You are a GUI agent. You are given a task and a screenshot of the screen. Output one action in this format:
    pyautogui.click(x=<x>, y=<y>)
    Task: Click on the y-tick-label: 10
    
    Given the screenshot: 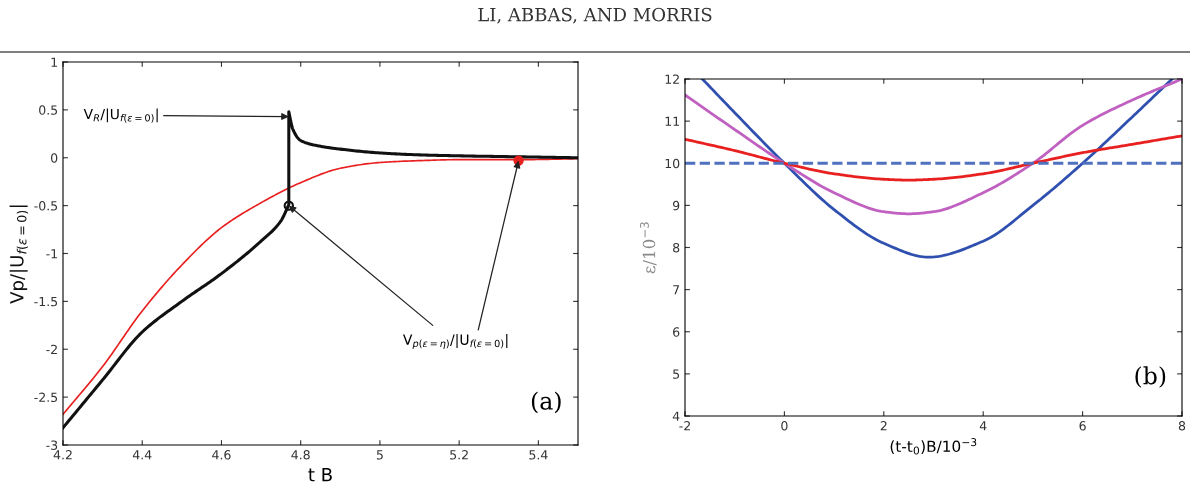 What is the action you would take?
    pyautogui.click(x=672, y=163)
    